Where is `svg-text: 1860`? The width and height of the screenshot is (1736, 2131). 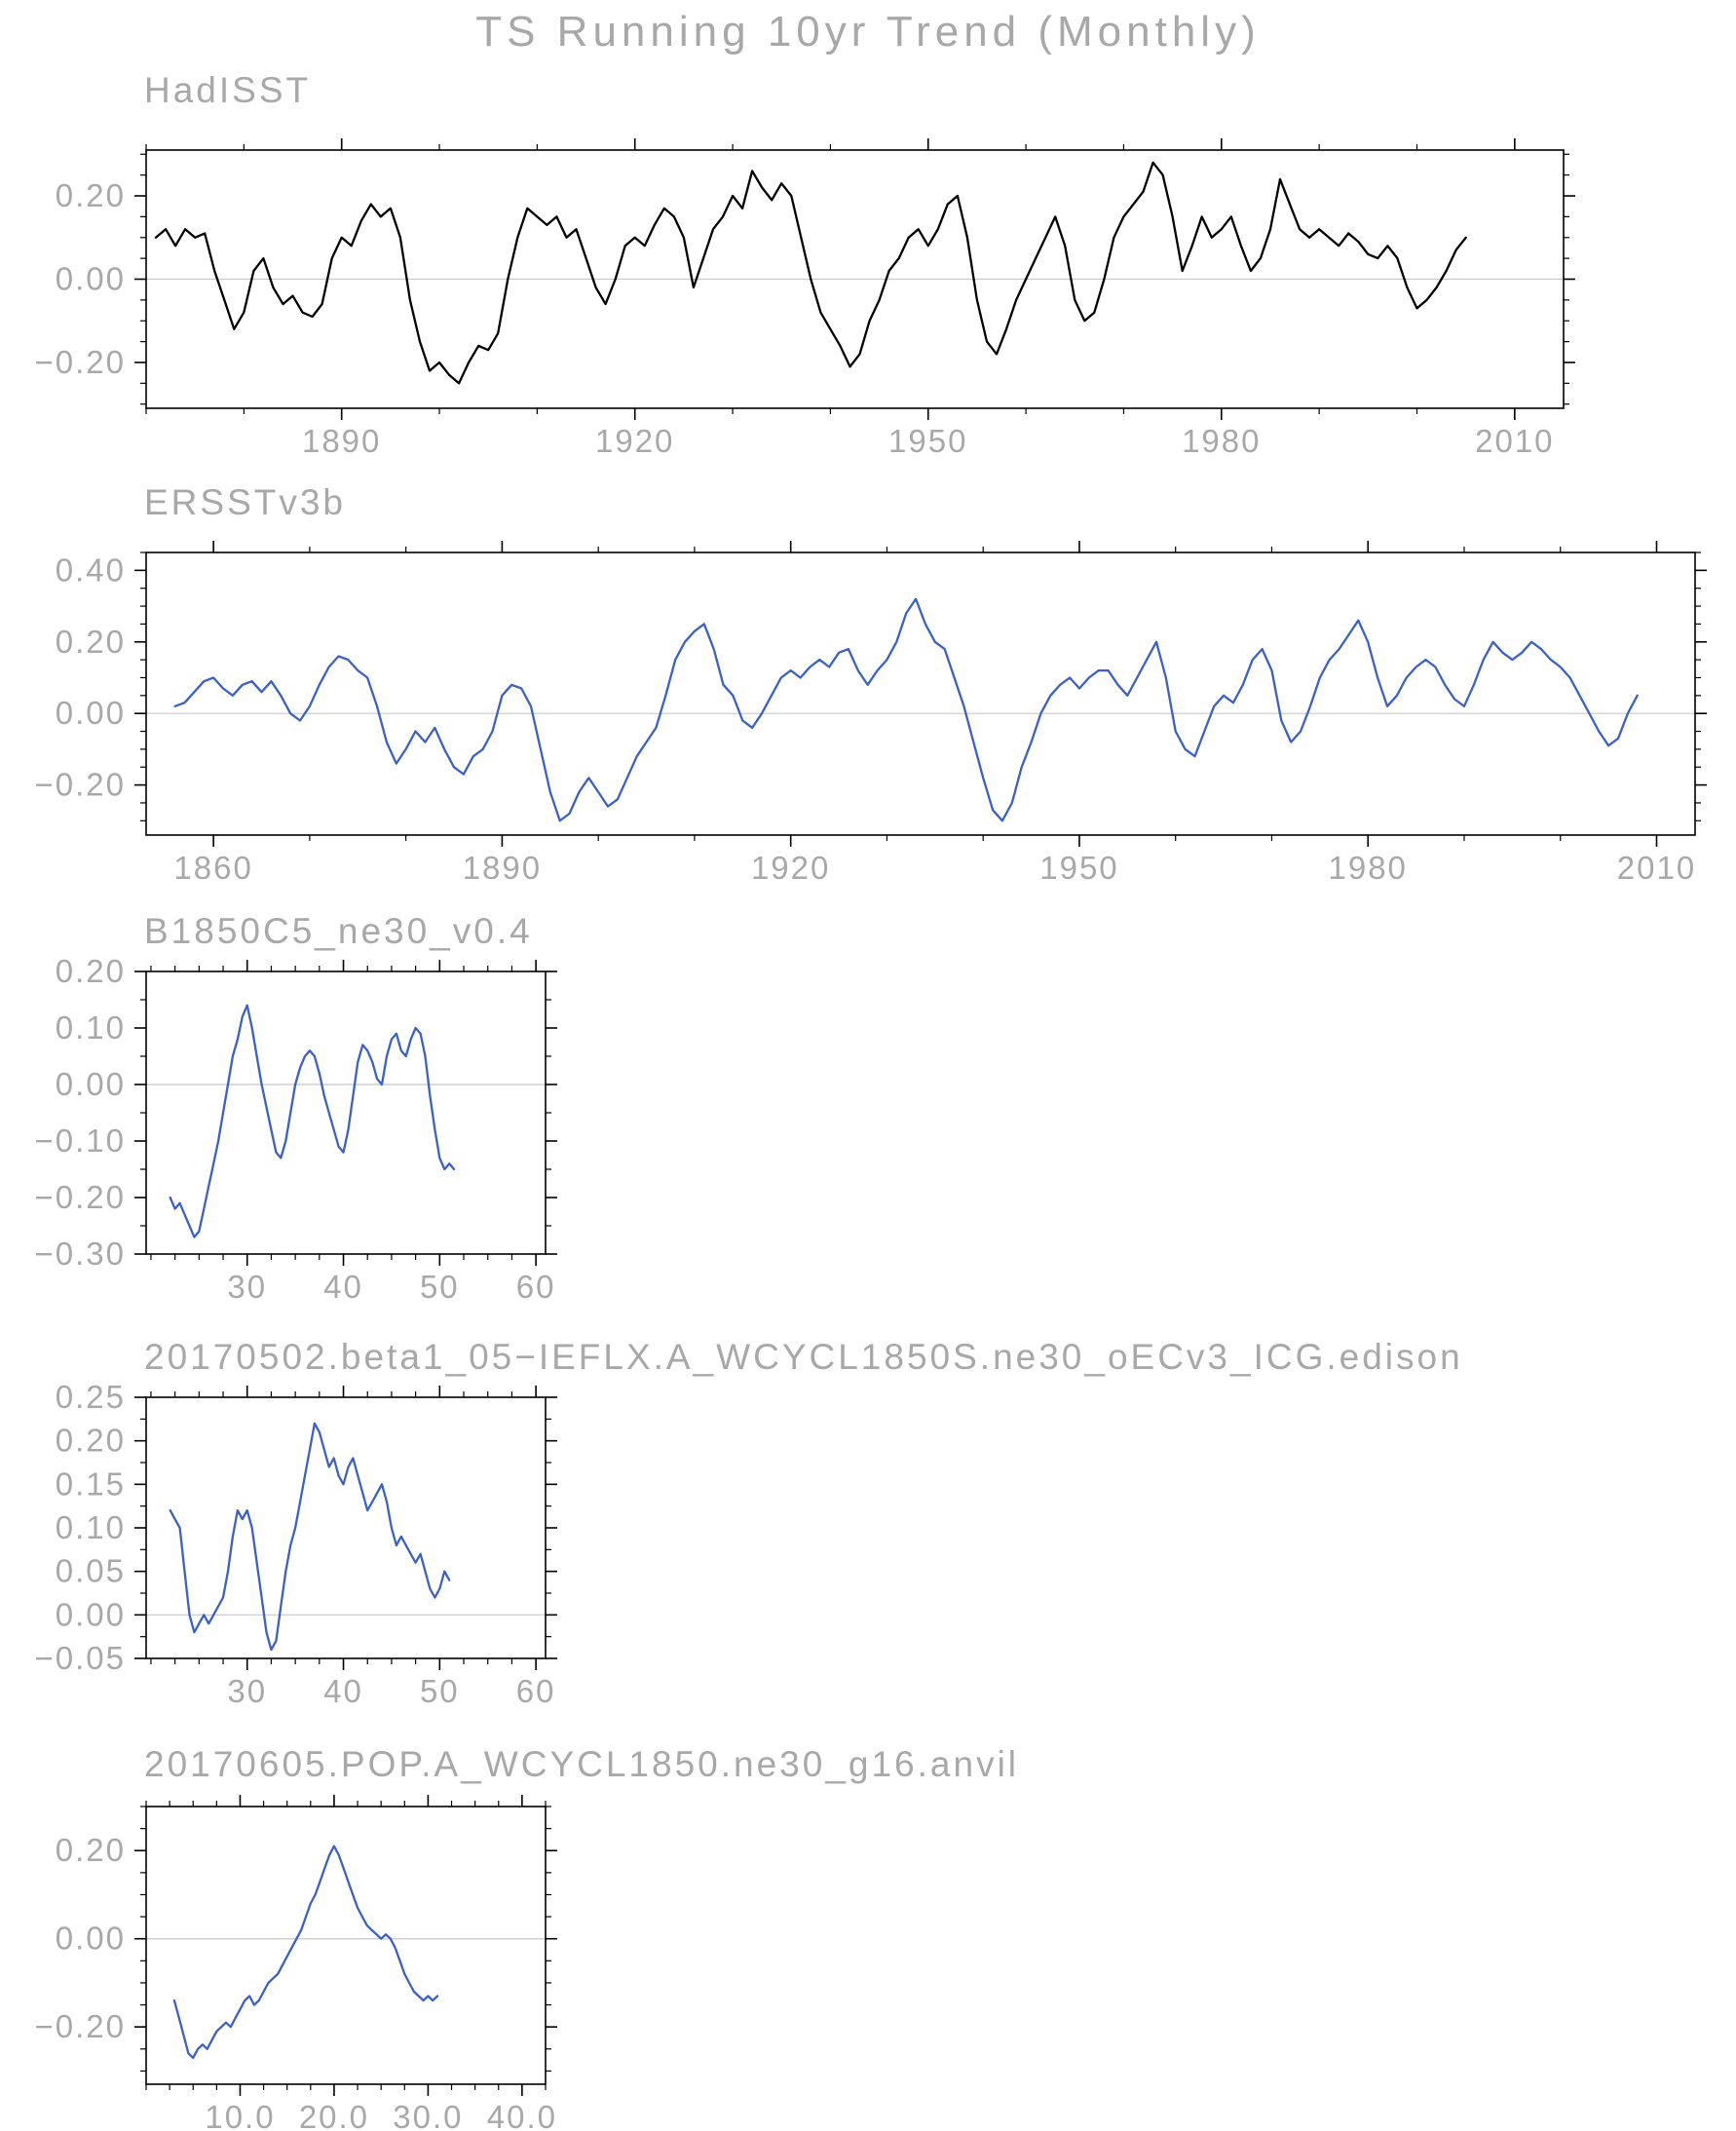
svg-text: 1860 is located at coordinates (212, 868).